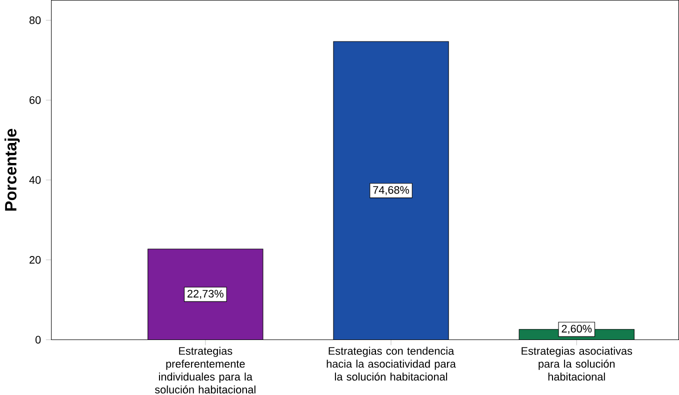 This screenshot has height=395, width=679. I want to click on y-tick-label: 60, so click(35, 100).